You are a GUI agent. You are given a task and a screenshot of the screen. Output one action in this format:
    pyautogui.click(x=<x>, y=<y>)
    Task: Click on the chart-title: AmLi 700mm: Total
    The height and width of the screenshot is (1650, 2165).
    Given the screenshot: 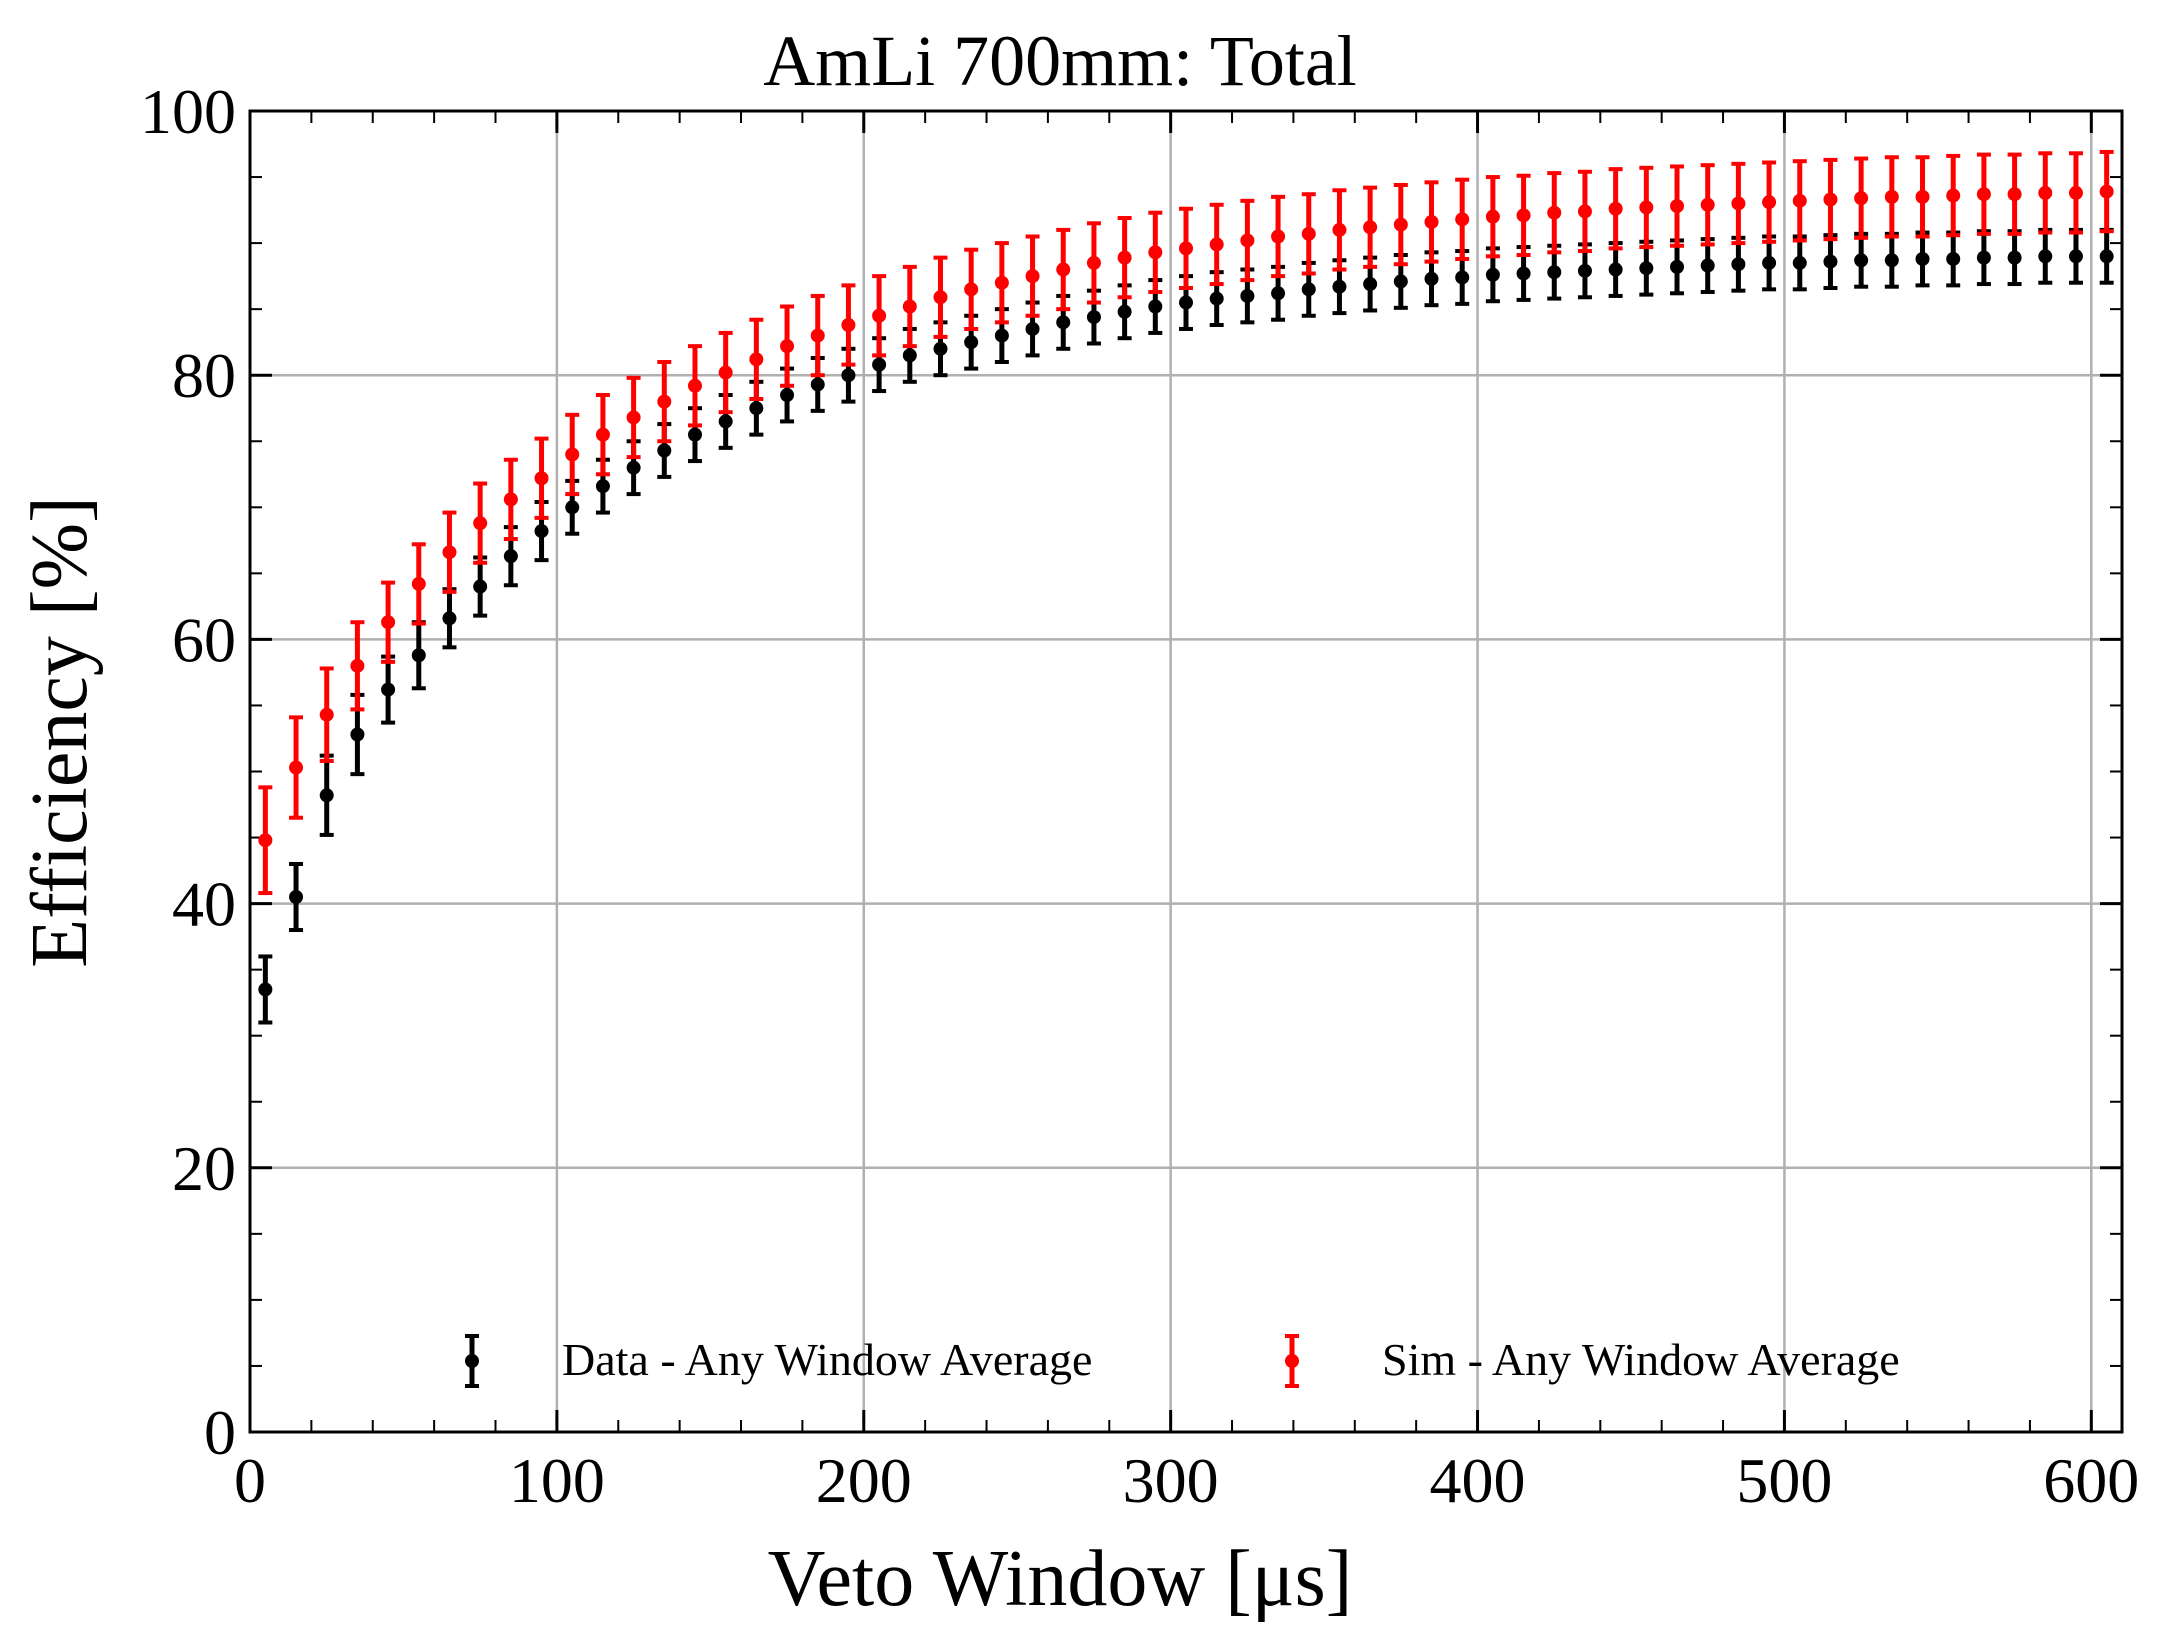 What is the action you would take?
    pyautogui.click(x=1060, y=61)
    